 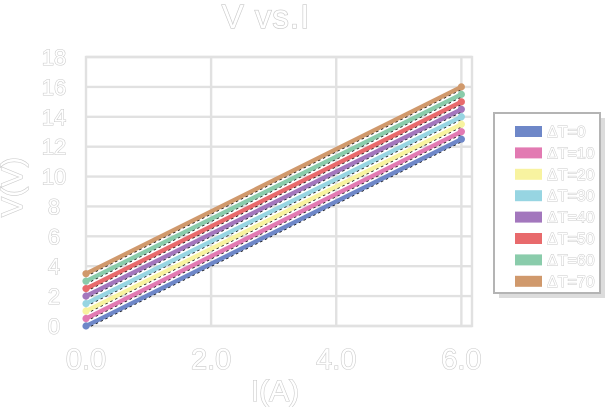 I want to click on marker-start-dt0, so click(x=86, y=326).